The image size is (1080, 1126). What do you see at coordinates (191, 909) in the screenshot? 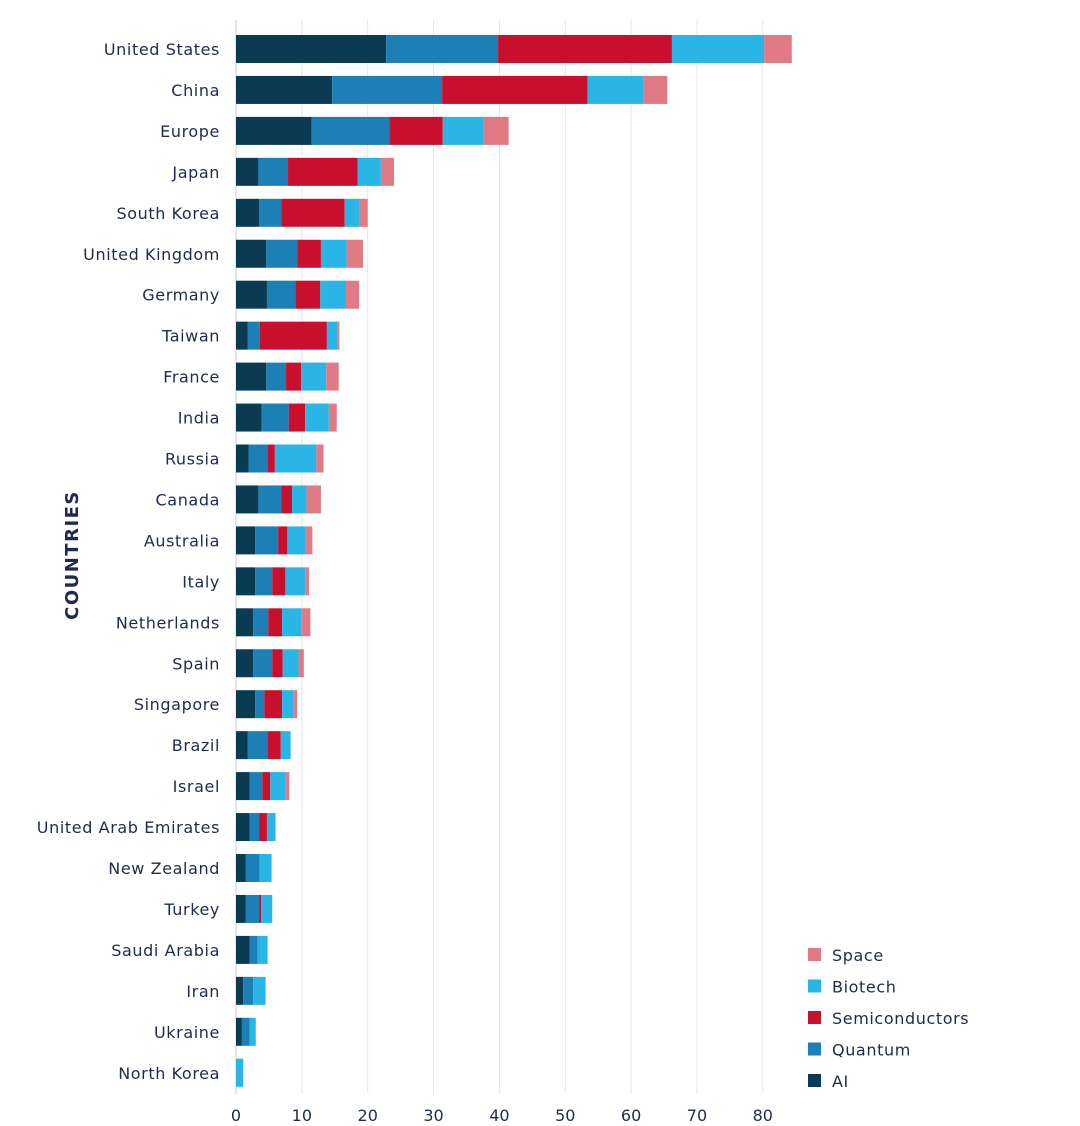
I see `category-label: Turkey` at bounding box center [191, 909].